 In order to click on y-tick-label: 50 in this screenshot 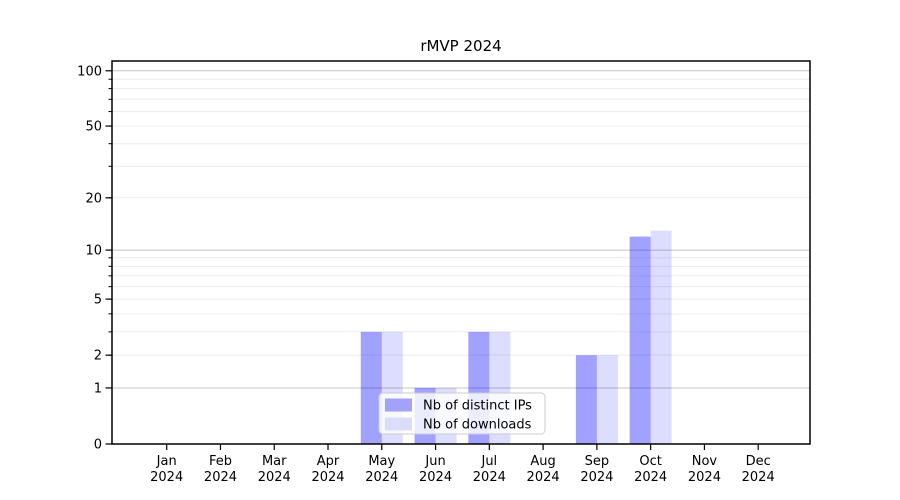, I will do `click(93, 127)`.